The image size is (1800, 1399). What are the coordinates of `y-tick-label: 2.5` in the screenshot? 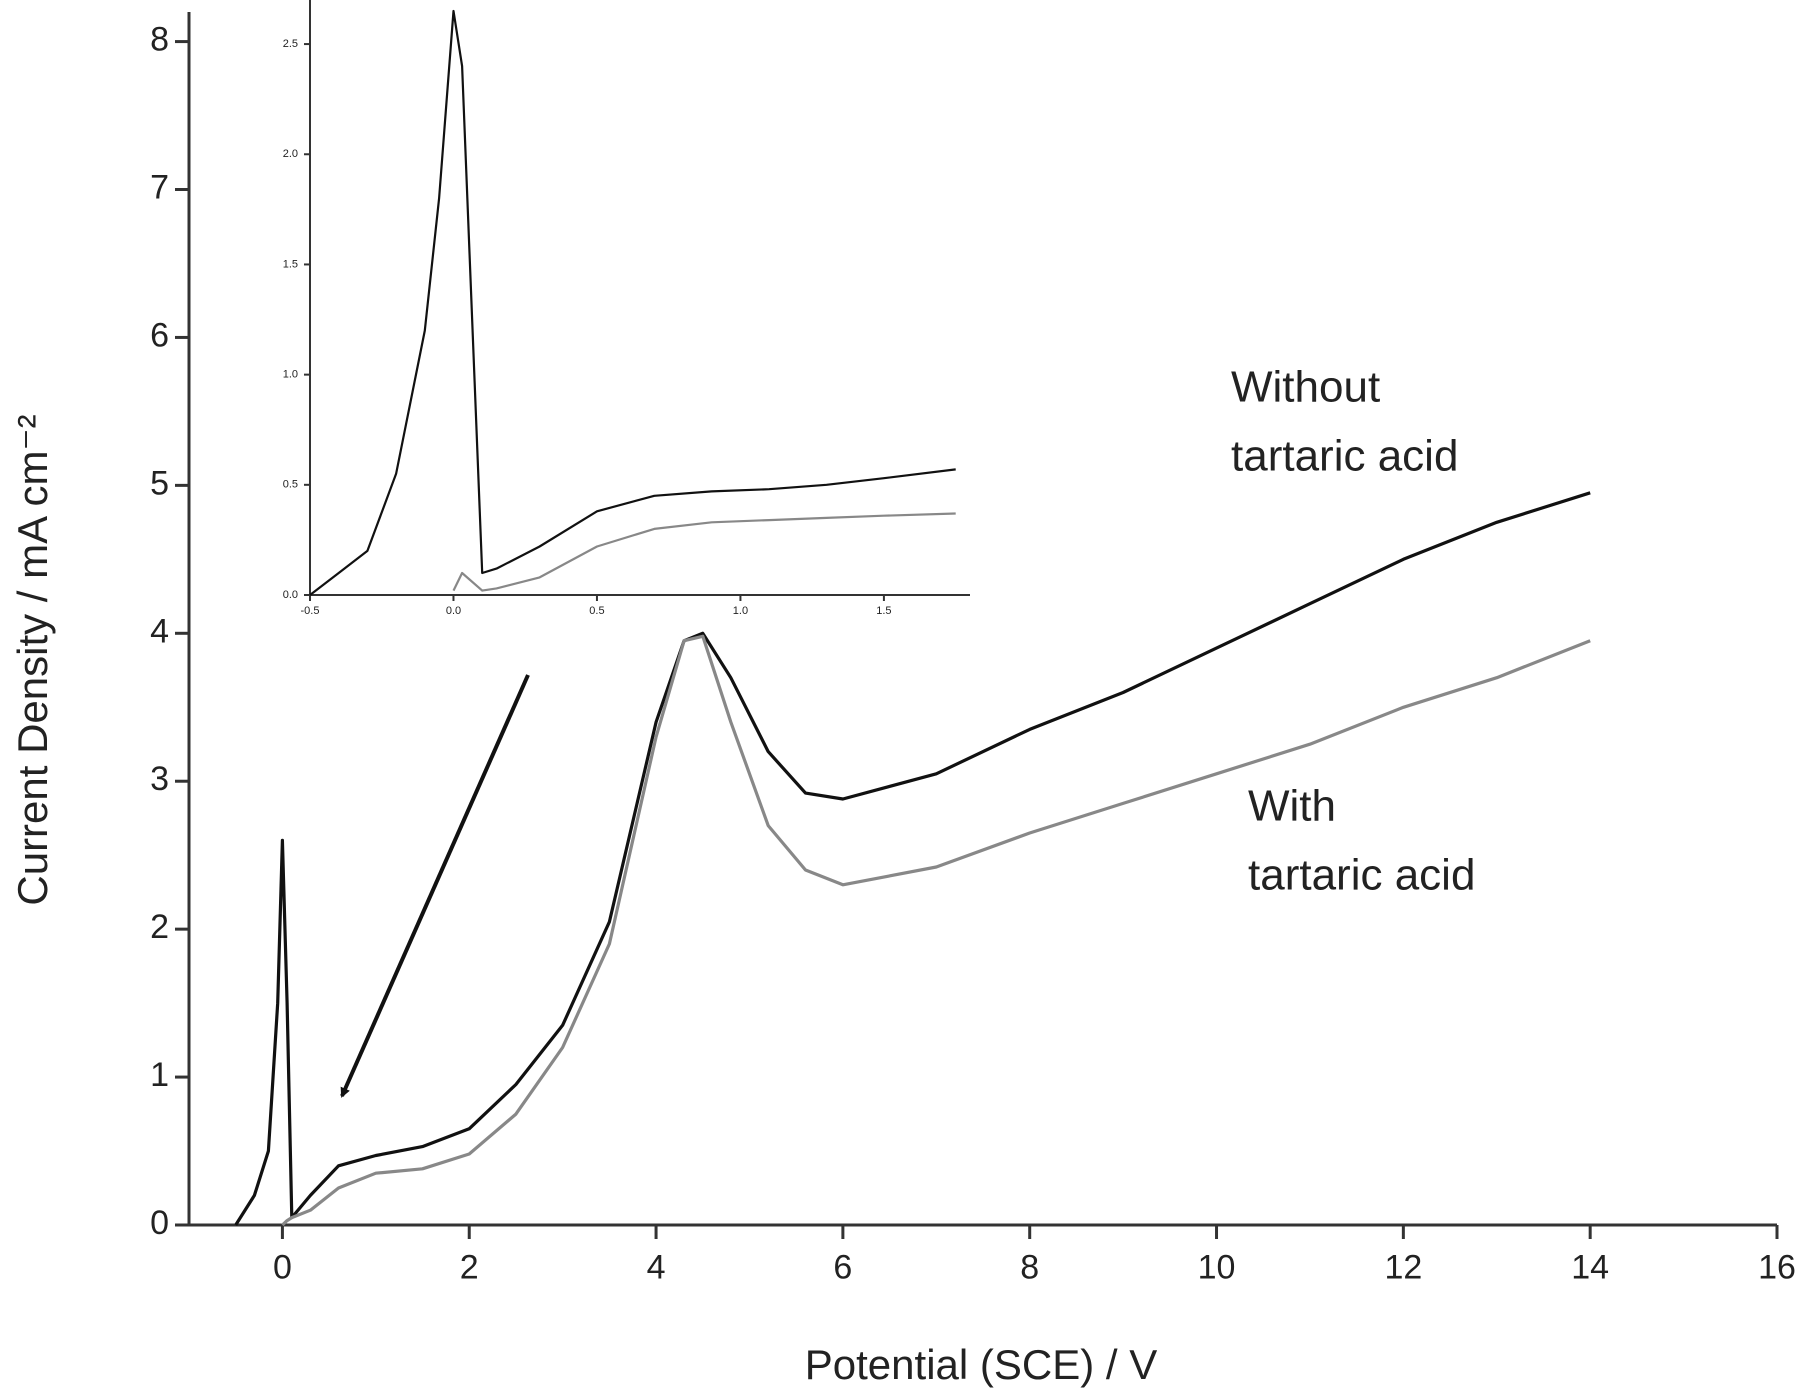 It's located at (290, 44).